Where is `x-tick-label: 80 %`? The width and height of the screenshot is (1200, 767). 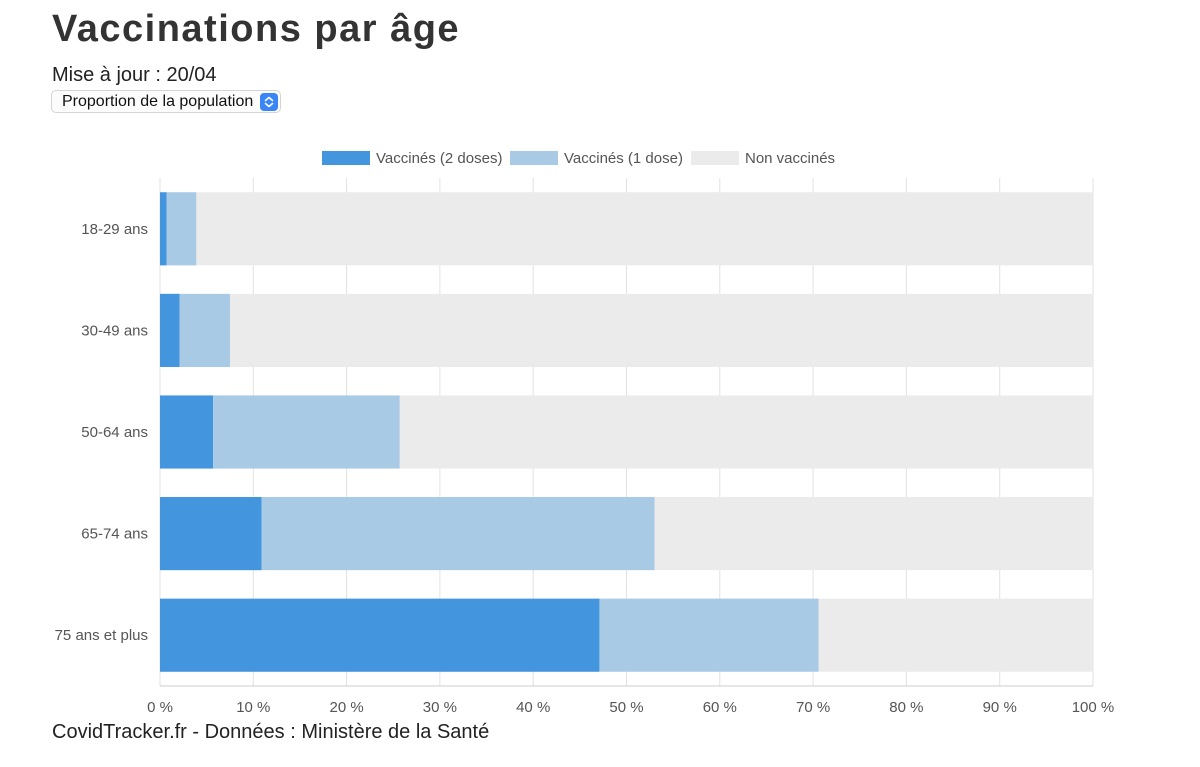
x-tick-label: 80 % is located at coordinates (906, 707).